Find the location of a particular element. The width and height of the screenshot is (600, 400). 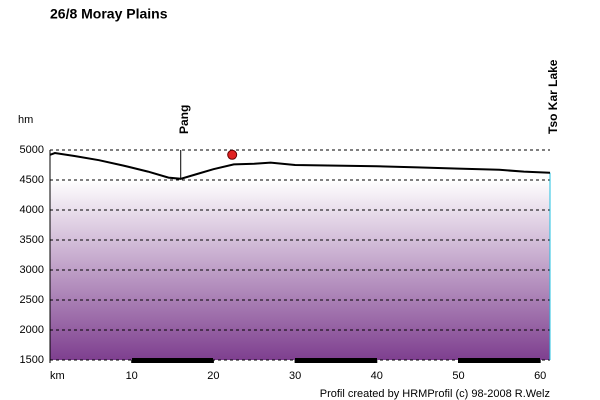

profile-line is located at coordinates (300, 165).